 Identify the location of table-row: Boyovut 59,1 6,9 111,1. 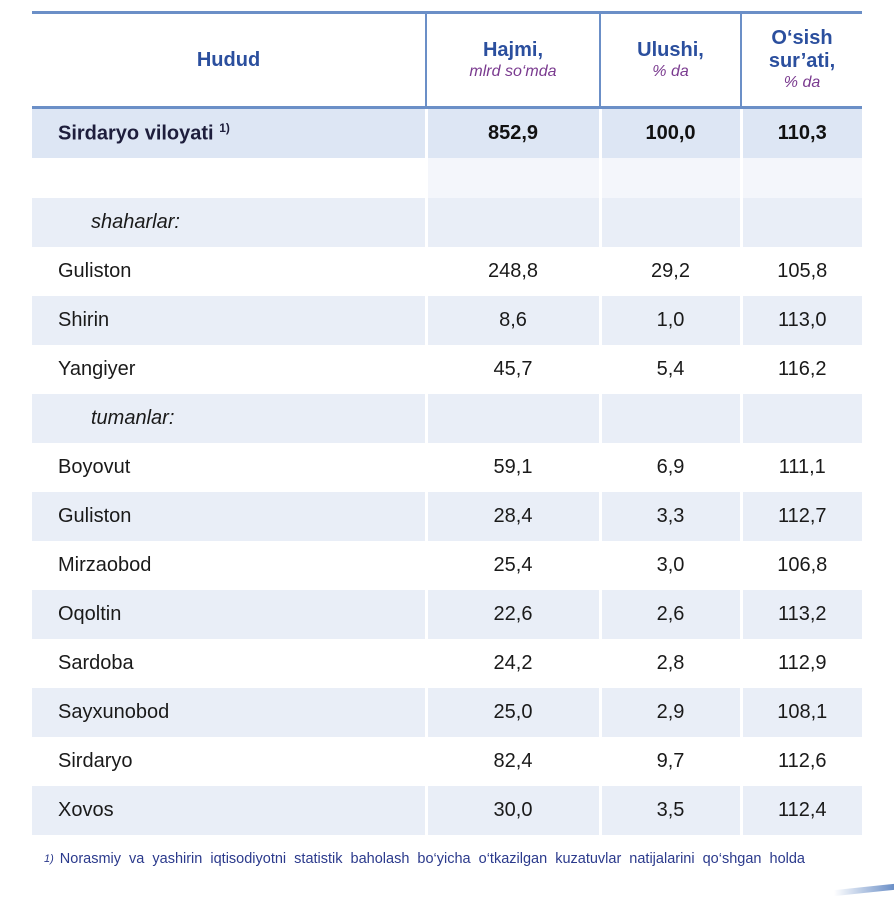
(447, 467).